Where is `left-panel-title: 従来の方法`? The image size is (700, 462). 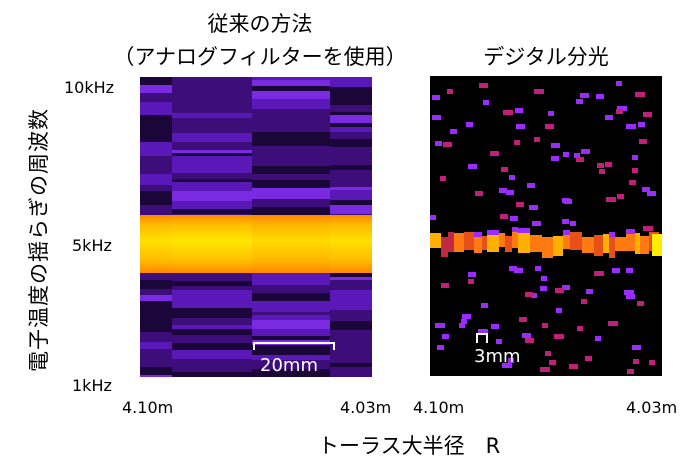 left-panel-title: 従来の方法 is located at coordinates (260, 23).